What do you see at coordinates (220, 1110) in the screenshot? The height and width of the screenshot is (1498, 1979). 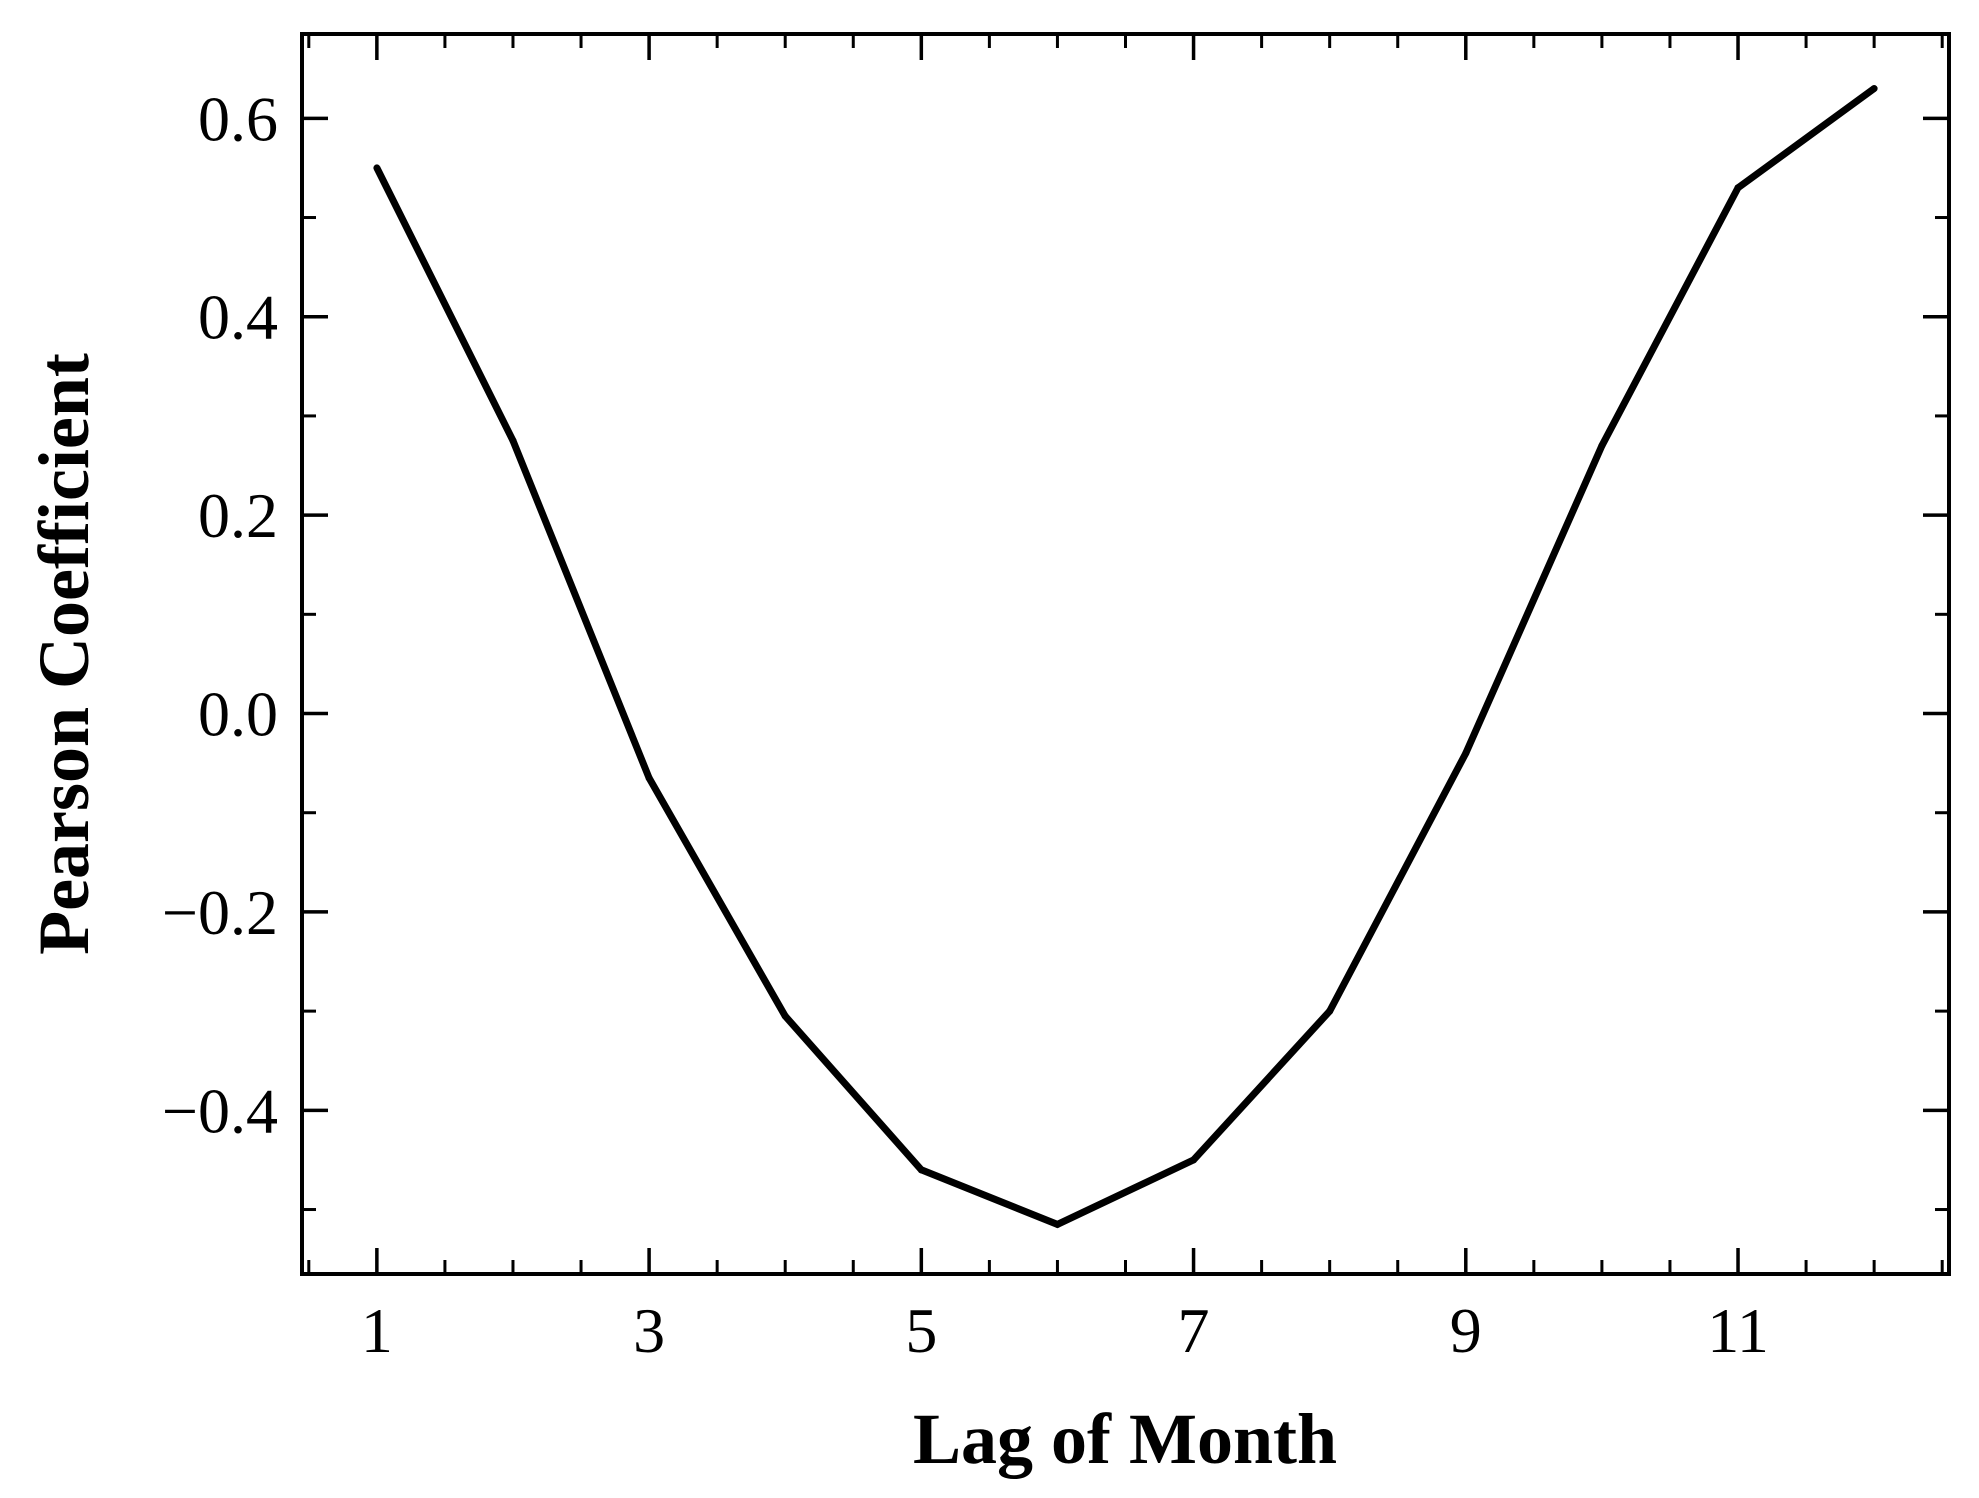 I see `y-tick-label: −0.4` at bounding box center [220, 1110].